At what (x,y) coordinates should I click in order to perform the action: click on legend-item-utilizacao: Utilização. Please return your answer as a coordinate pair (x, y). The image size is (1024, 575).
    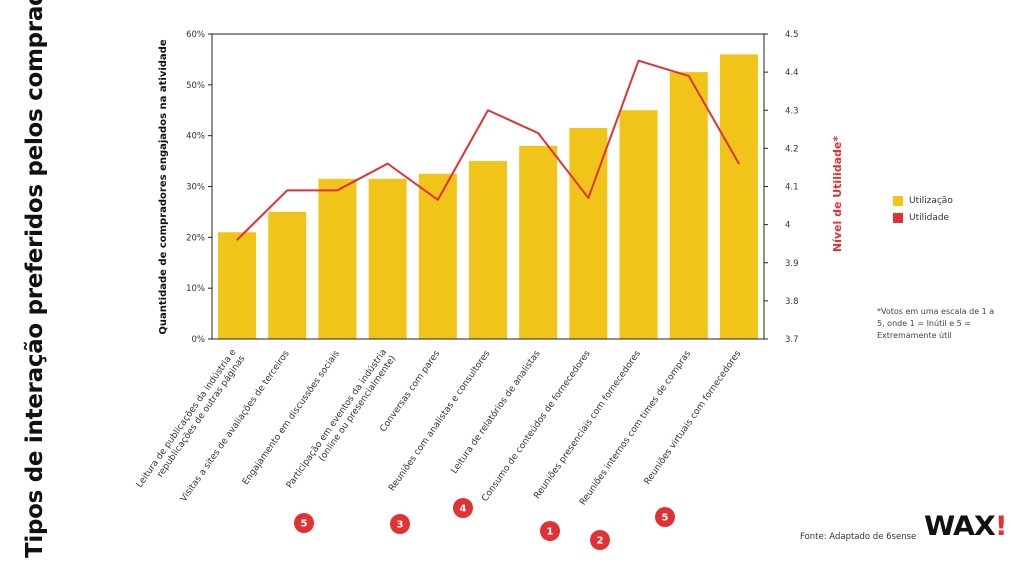
    Looking at the image, I should click on (923, 200).